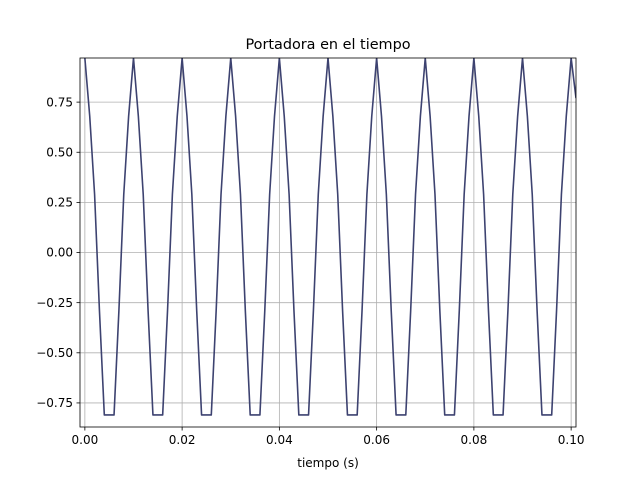 The width and height of the screenshot is (640, 480). I want to click on y-tick-label: −0.75, so click(54, 403).